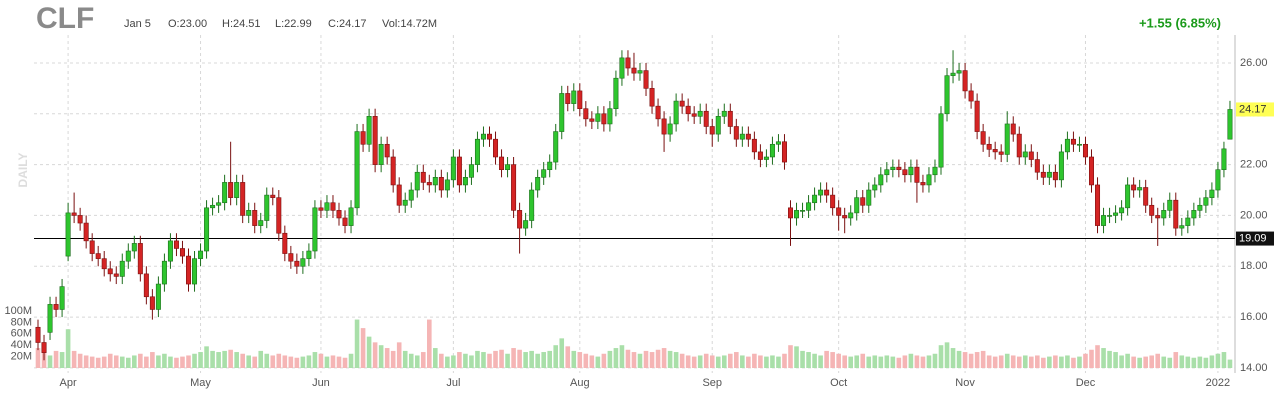  I want to click on quote-open: O:23.00, so click(187, 24).